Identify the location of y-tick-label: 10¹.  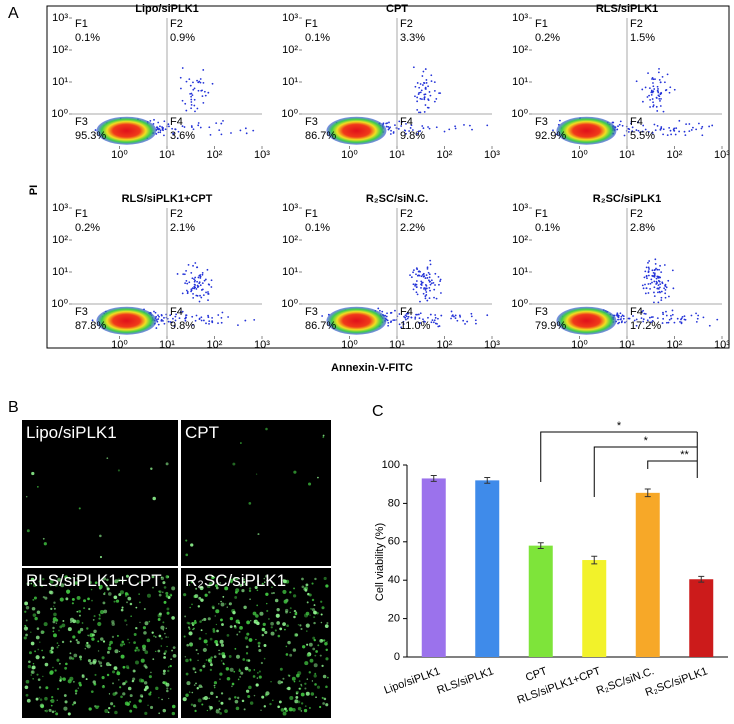
(60, 272).